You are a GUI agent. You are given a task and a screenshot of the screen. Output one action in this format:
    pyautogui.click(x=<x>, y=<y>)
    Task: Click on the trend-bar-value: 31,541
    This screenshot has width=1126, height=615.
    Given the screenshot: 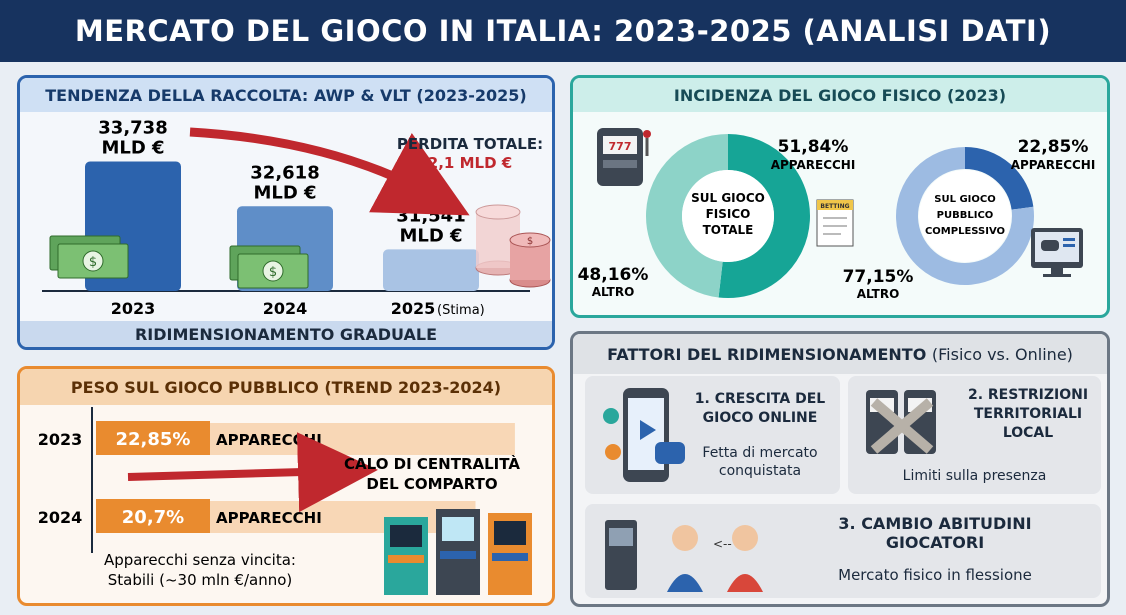 What is the action you would take?
    pyautogui.click(x=430, y=215)
    